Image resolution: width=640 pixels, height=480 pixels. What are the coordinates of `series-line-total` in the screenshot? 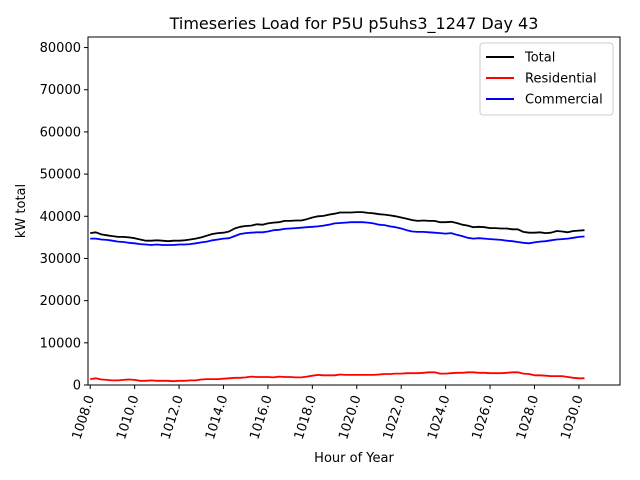 It's located at (337, 227).